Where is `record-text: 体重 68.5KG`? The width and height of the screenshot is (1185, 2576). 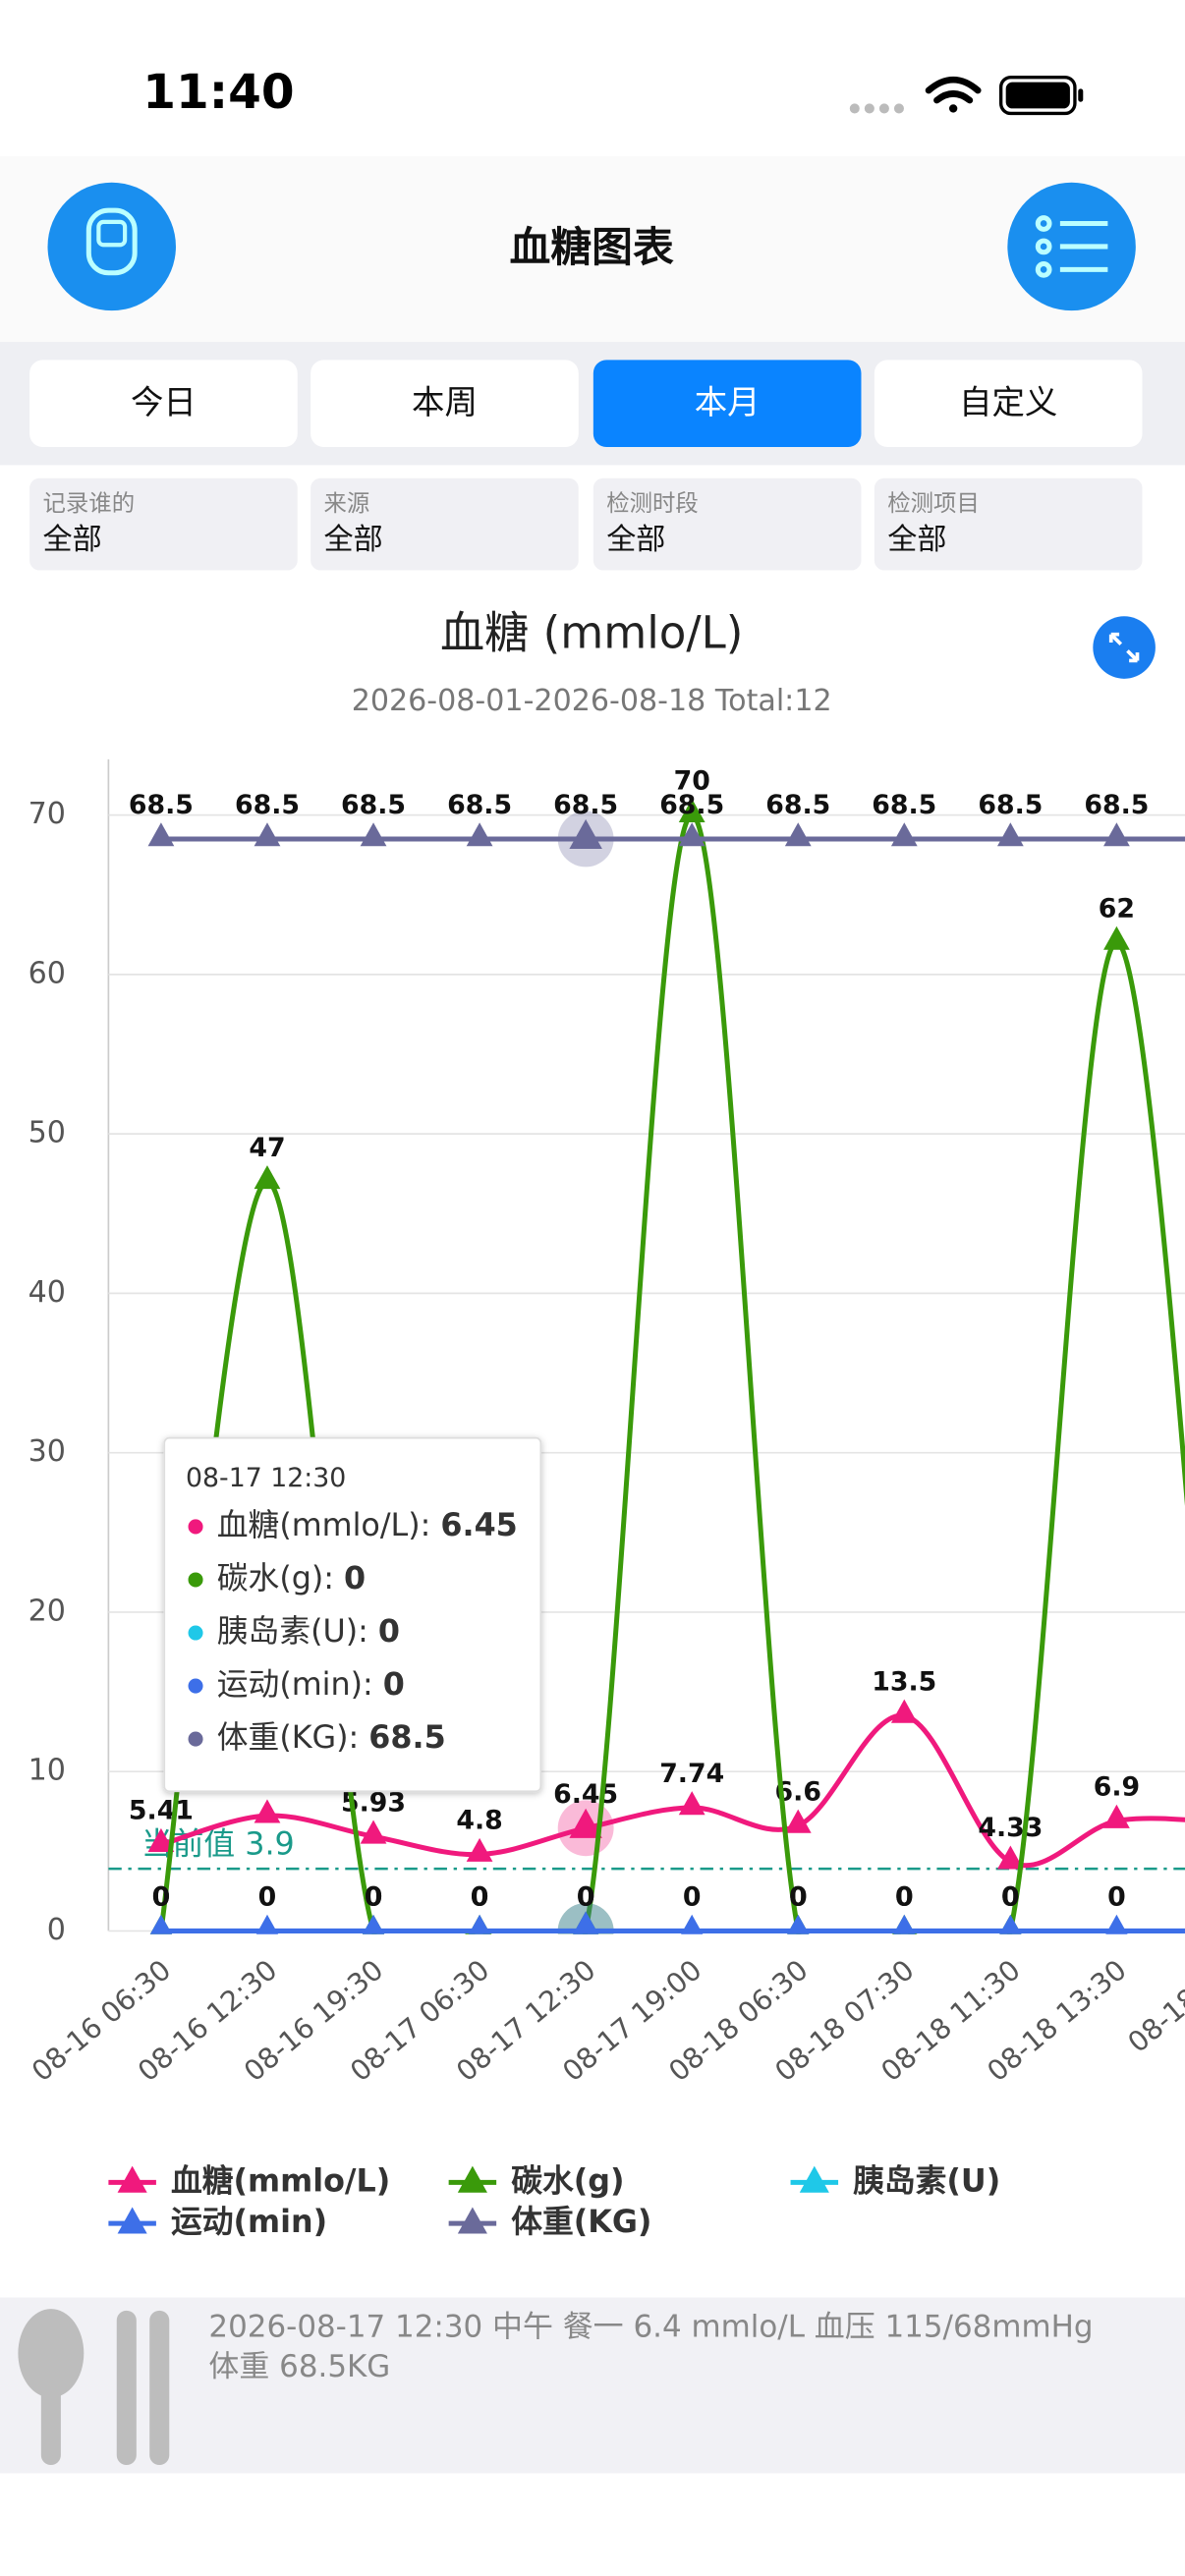
record-text: 体重 68.5KG is located at coordinates (299, 2366).